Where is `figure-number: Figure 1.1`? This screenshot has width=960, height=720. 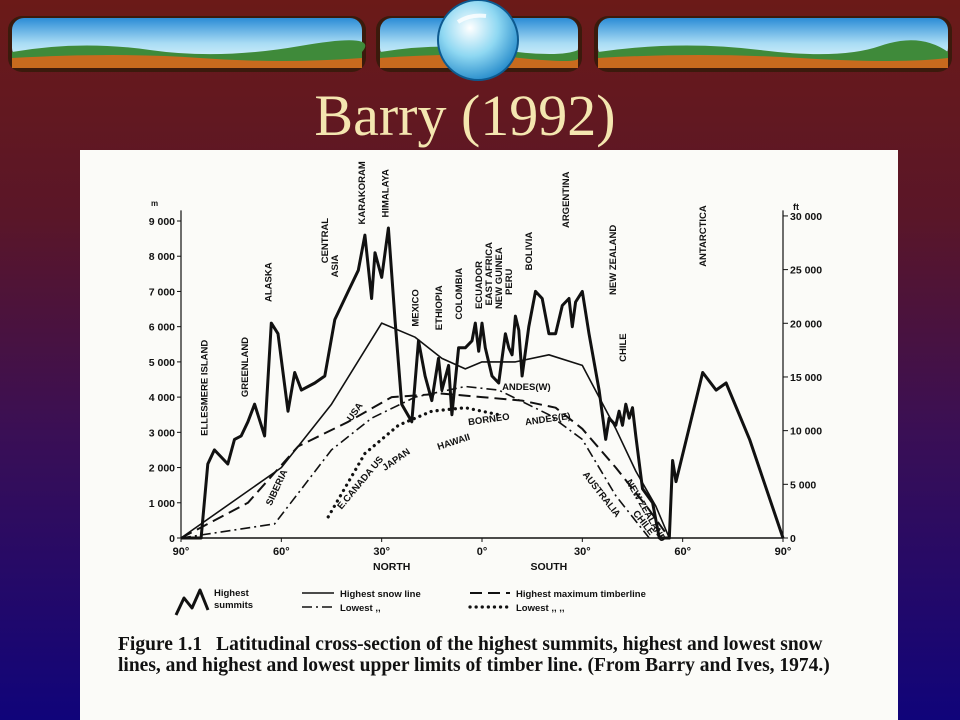
figure-number: Figure 1.1 is located at coordinates (160, 644).